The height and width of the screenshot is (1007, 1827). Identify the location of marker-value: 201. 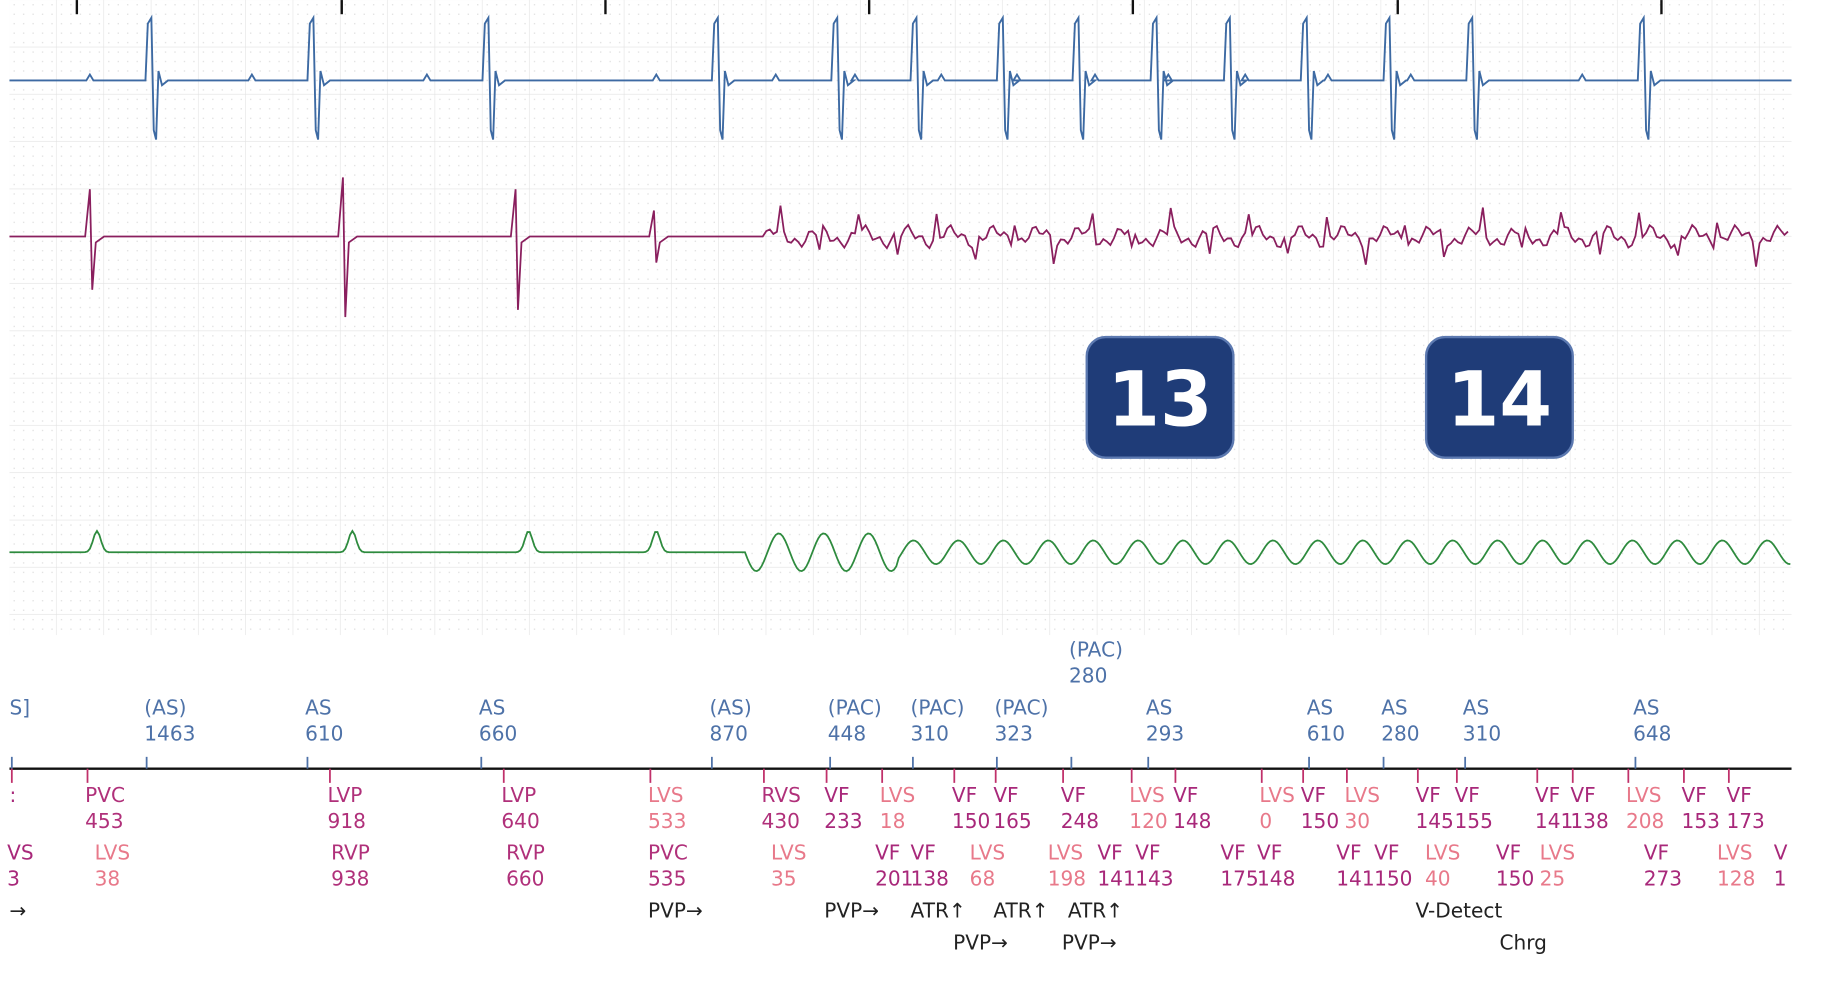
(894, 879).